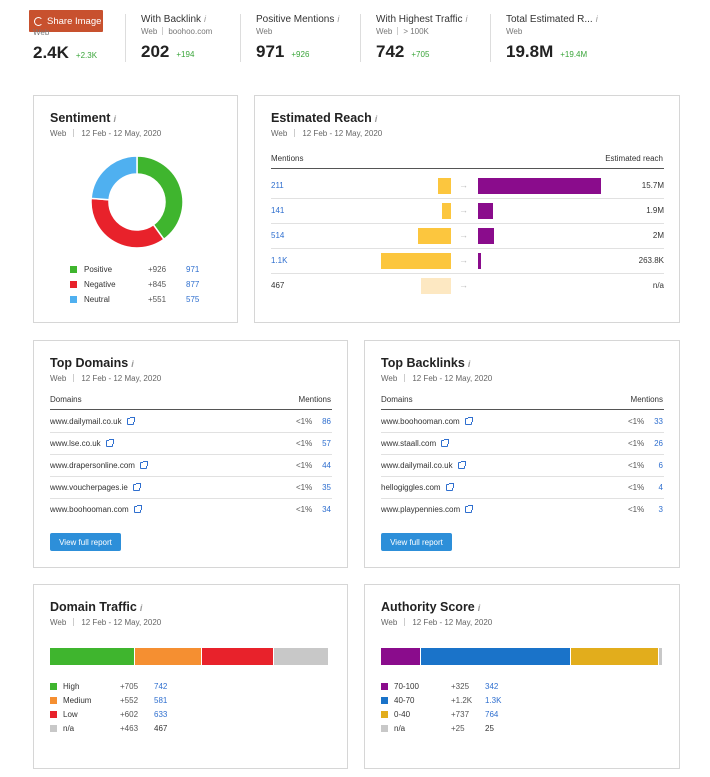 The width and height of the screenshot is (710, 777). What do you see at coordinates (421, 509) in the screenshot?
I see `domain-name: www.playpennies.com` at bounding box center [421, 509].